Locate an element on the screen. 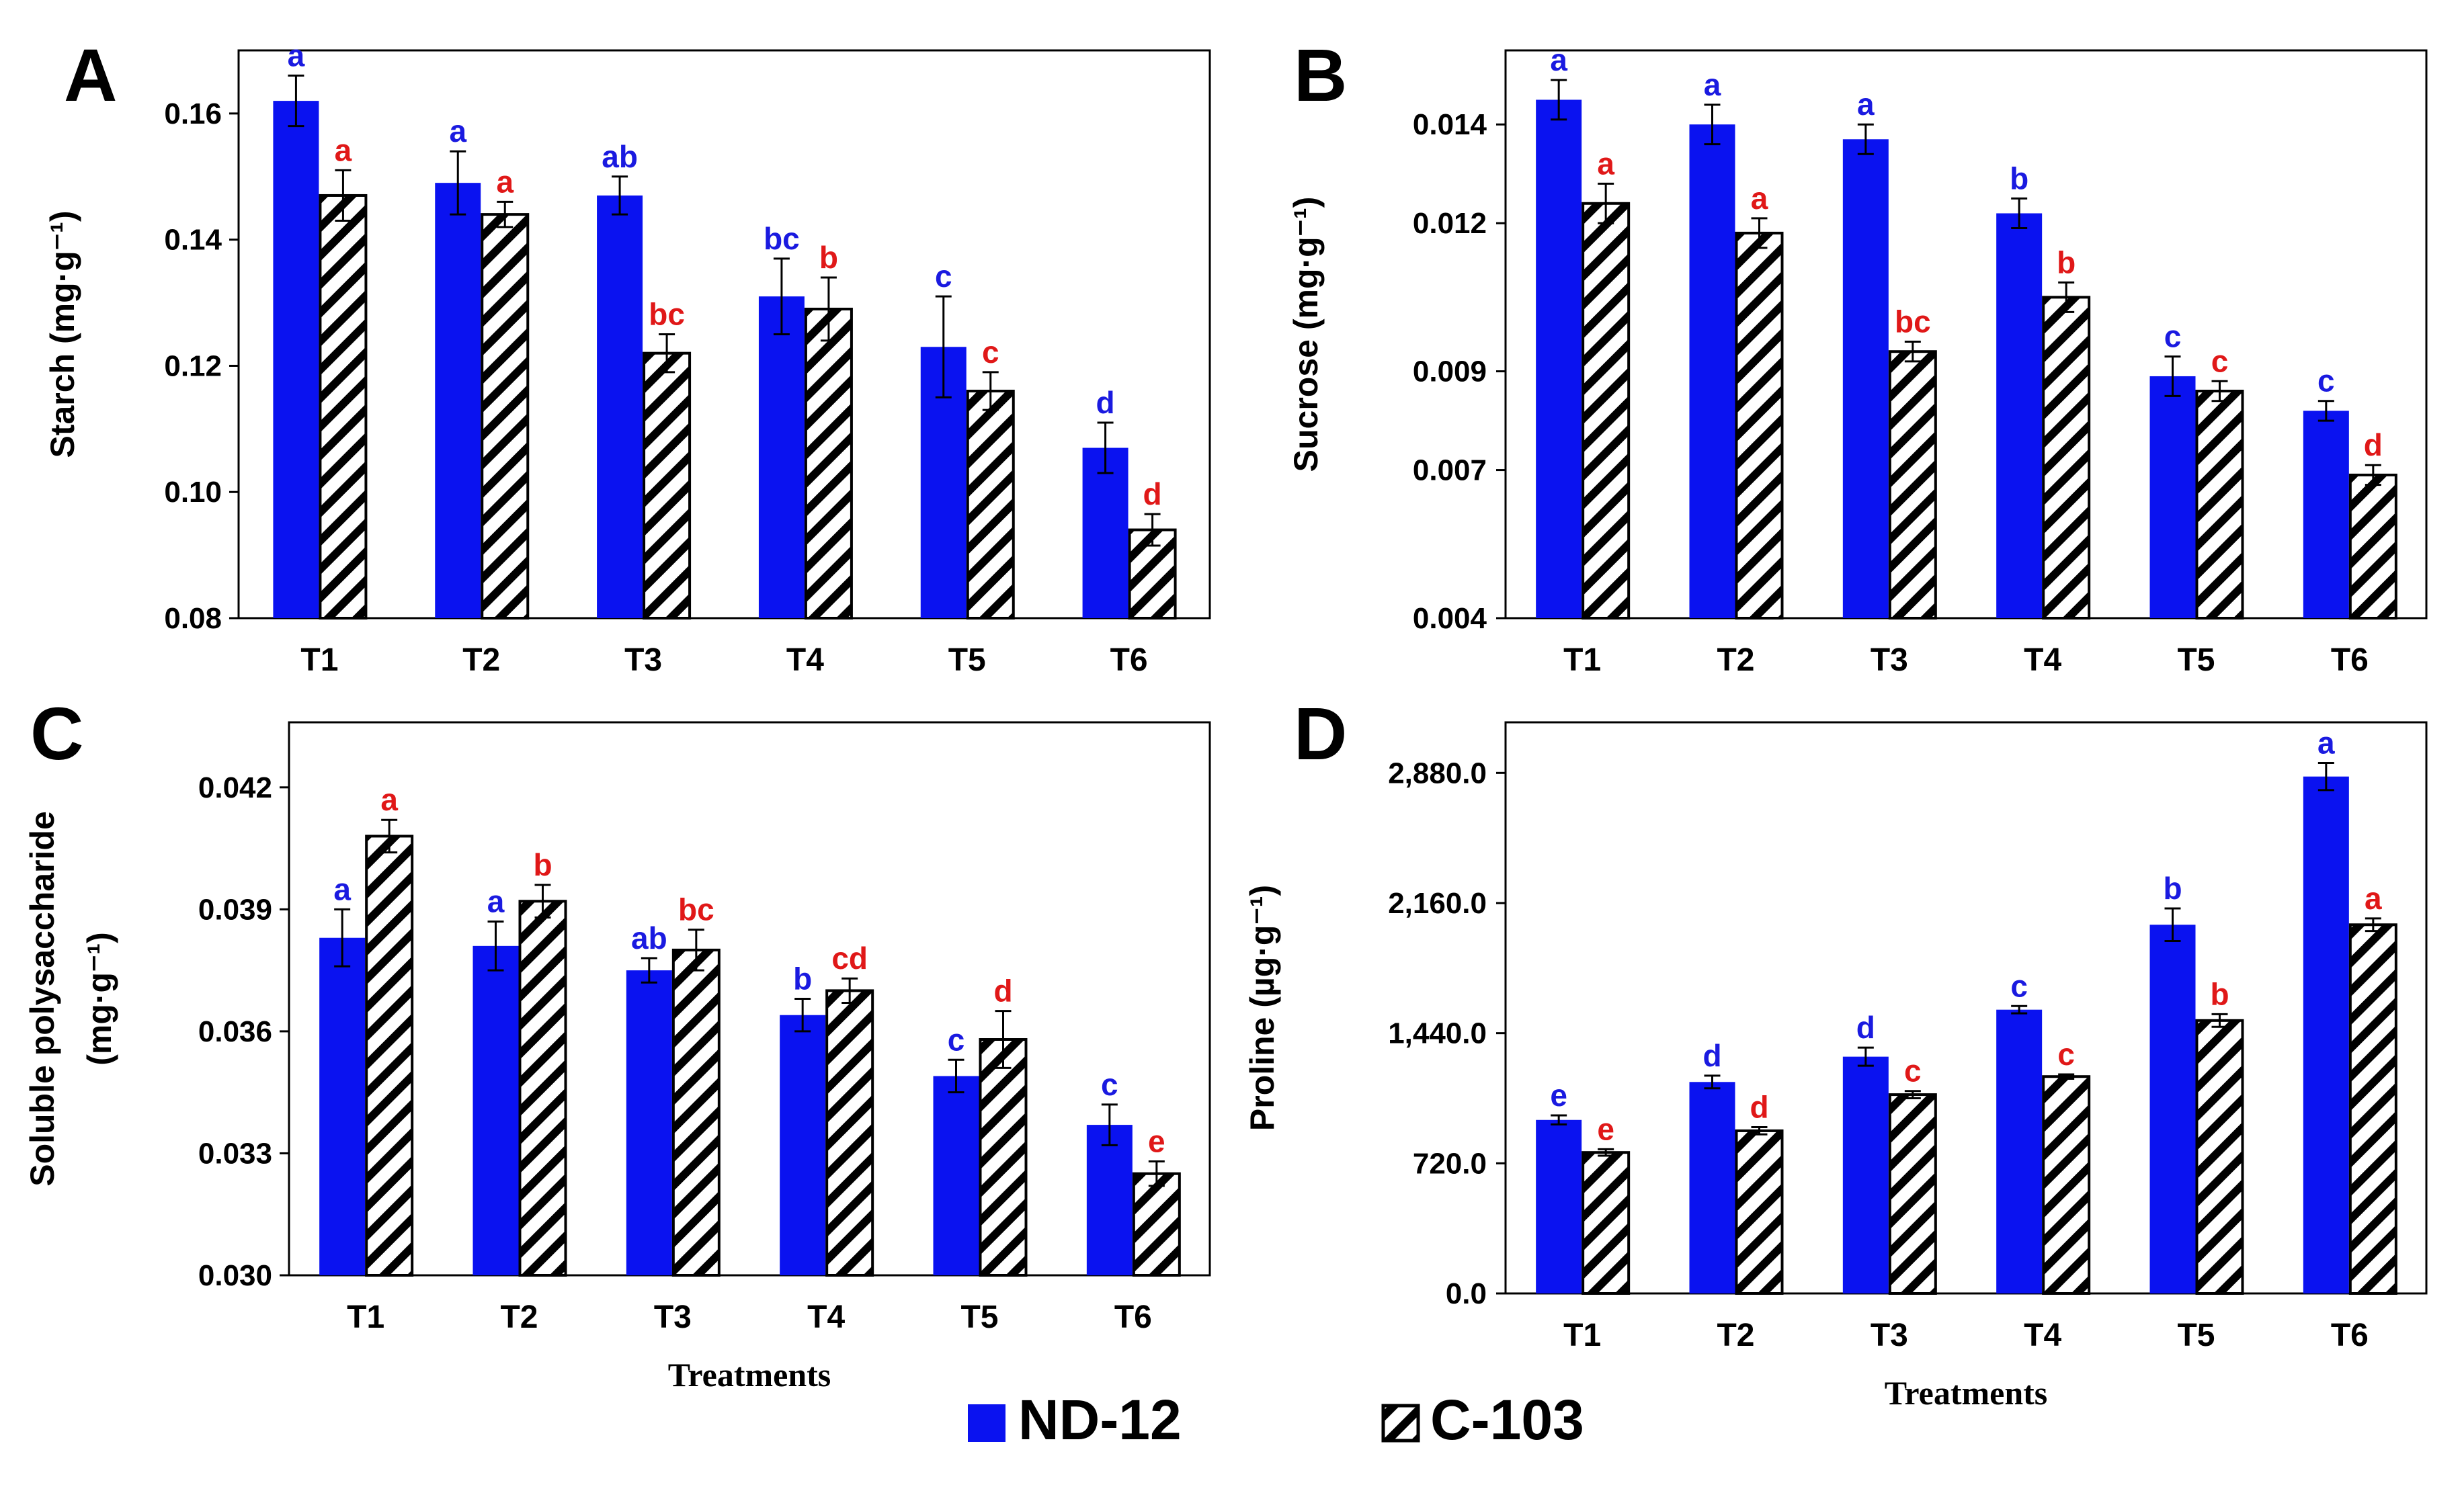  y-tick-label: 0.042 is located at coordinates (235, 788).